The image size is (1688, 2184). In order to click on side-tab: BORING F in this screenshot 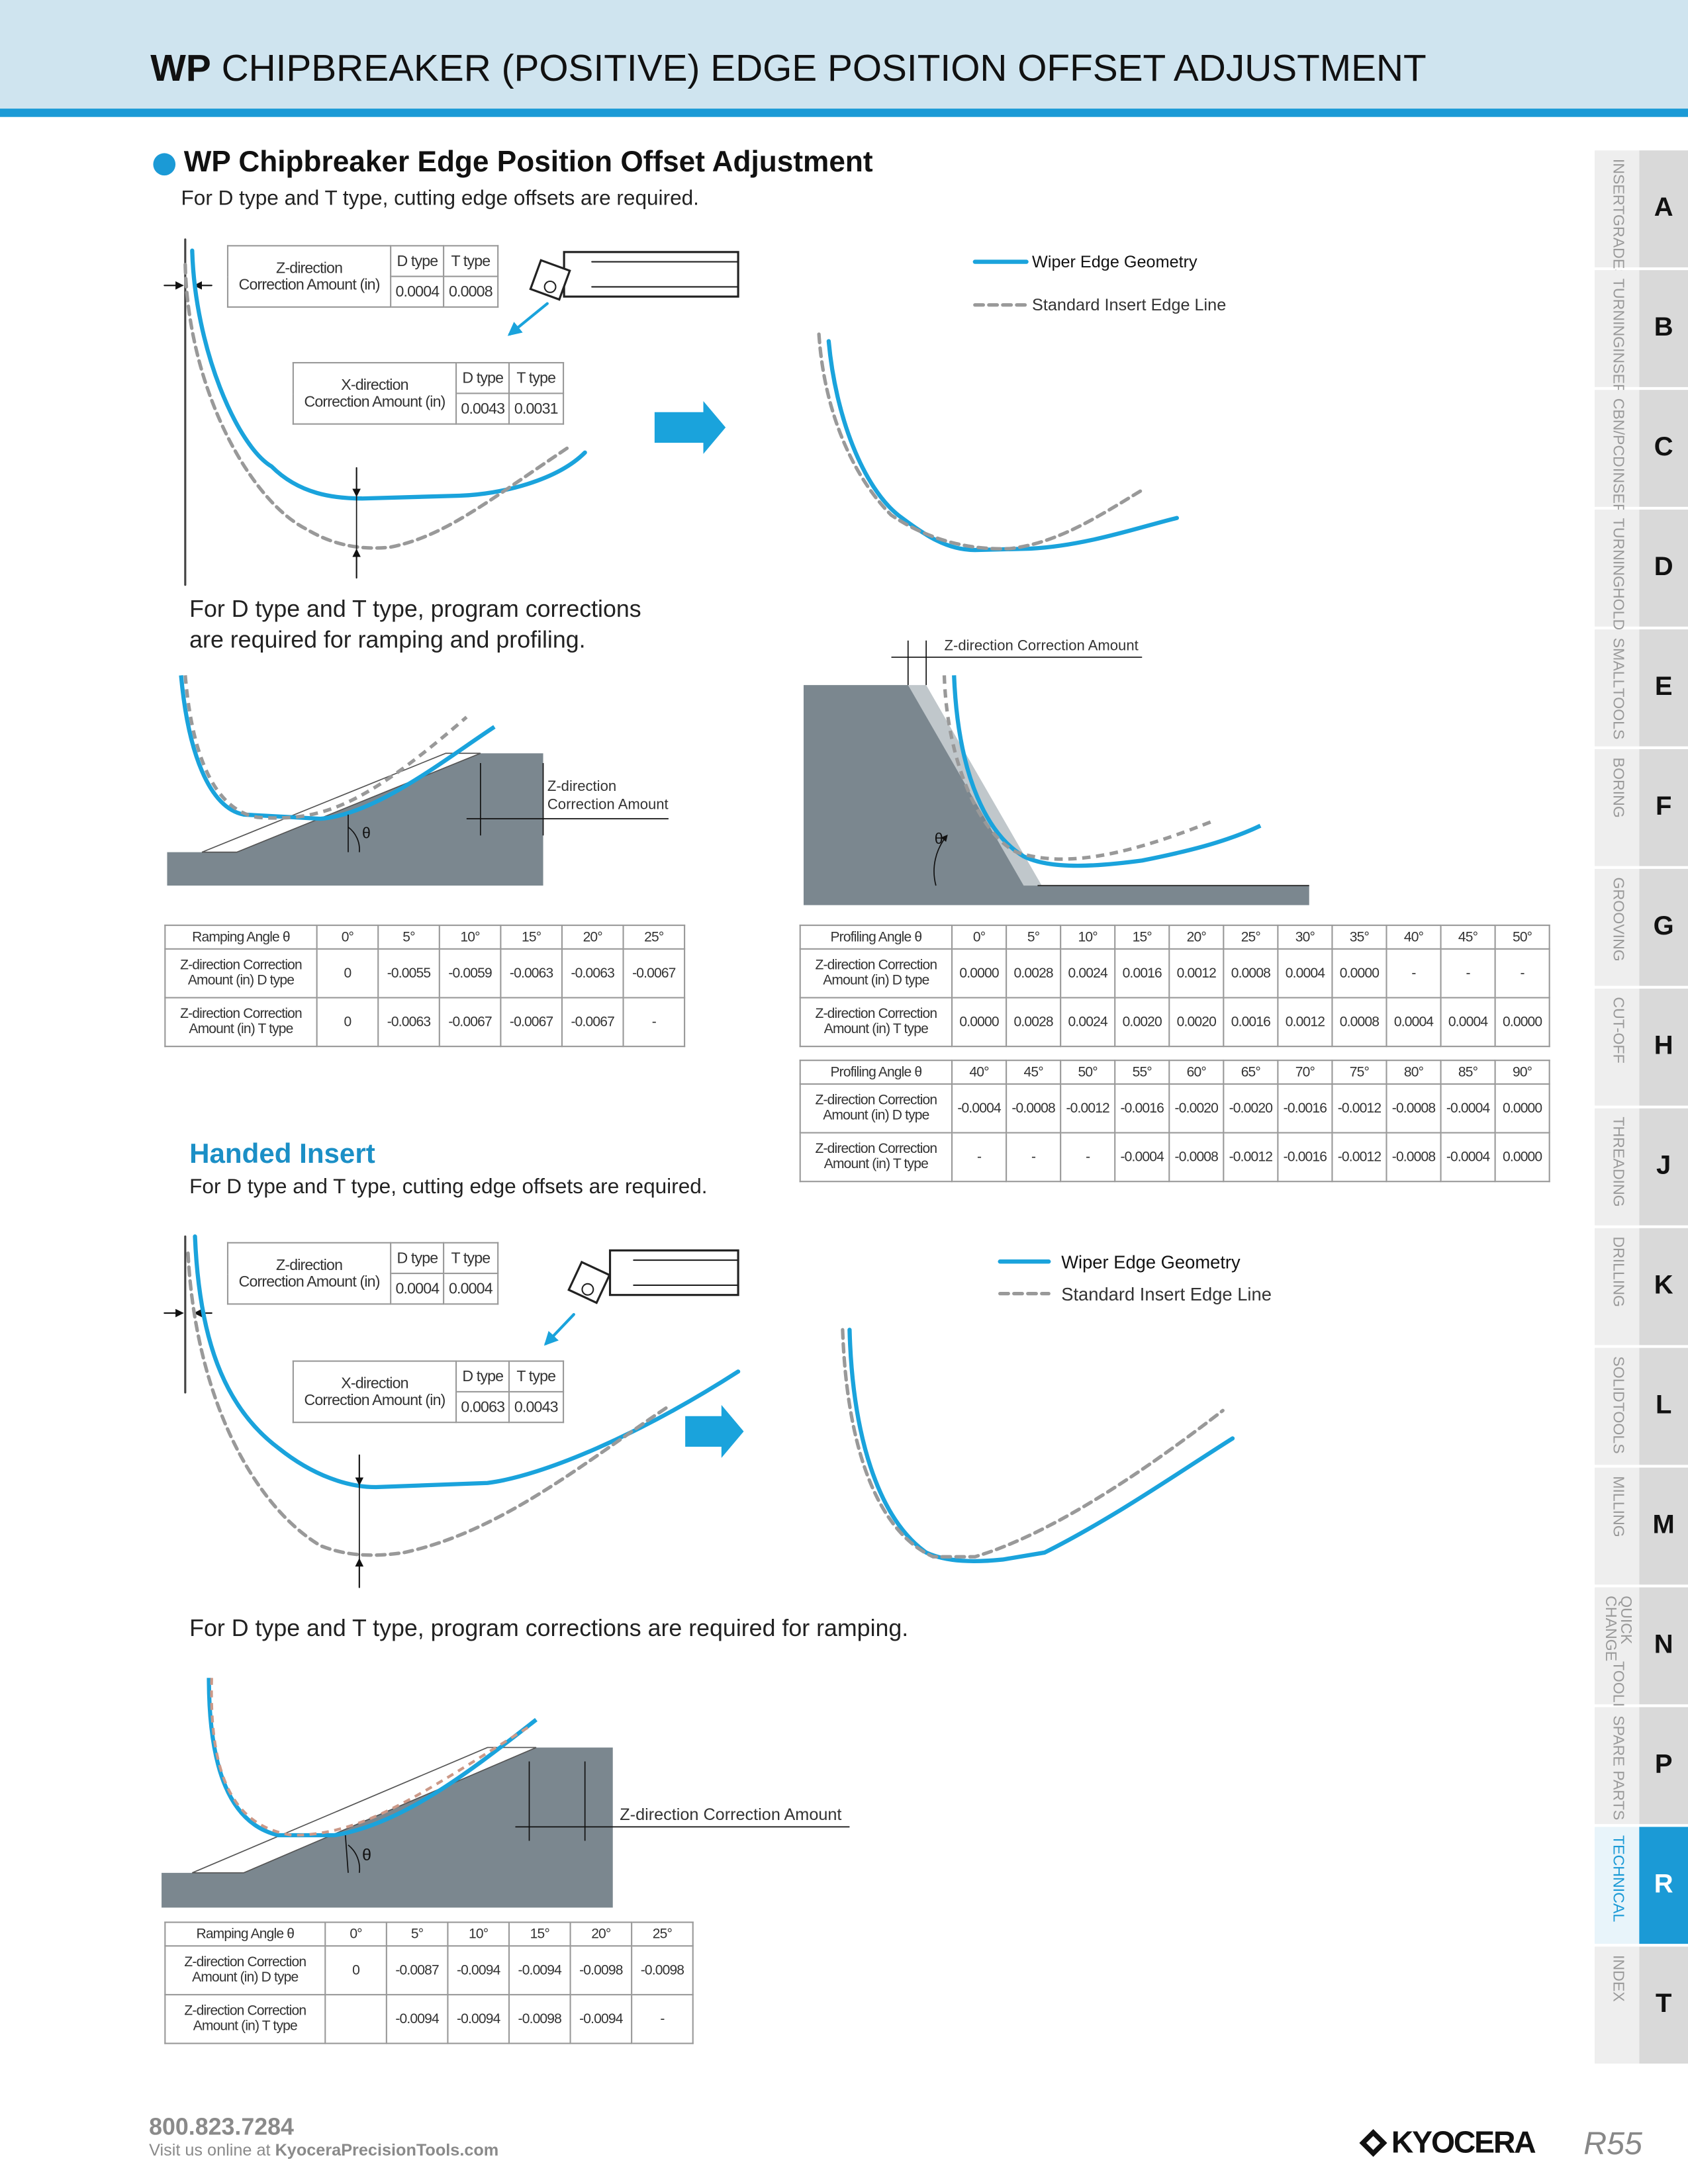, I will do `click(1641, 808)`.